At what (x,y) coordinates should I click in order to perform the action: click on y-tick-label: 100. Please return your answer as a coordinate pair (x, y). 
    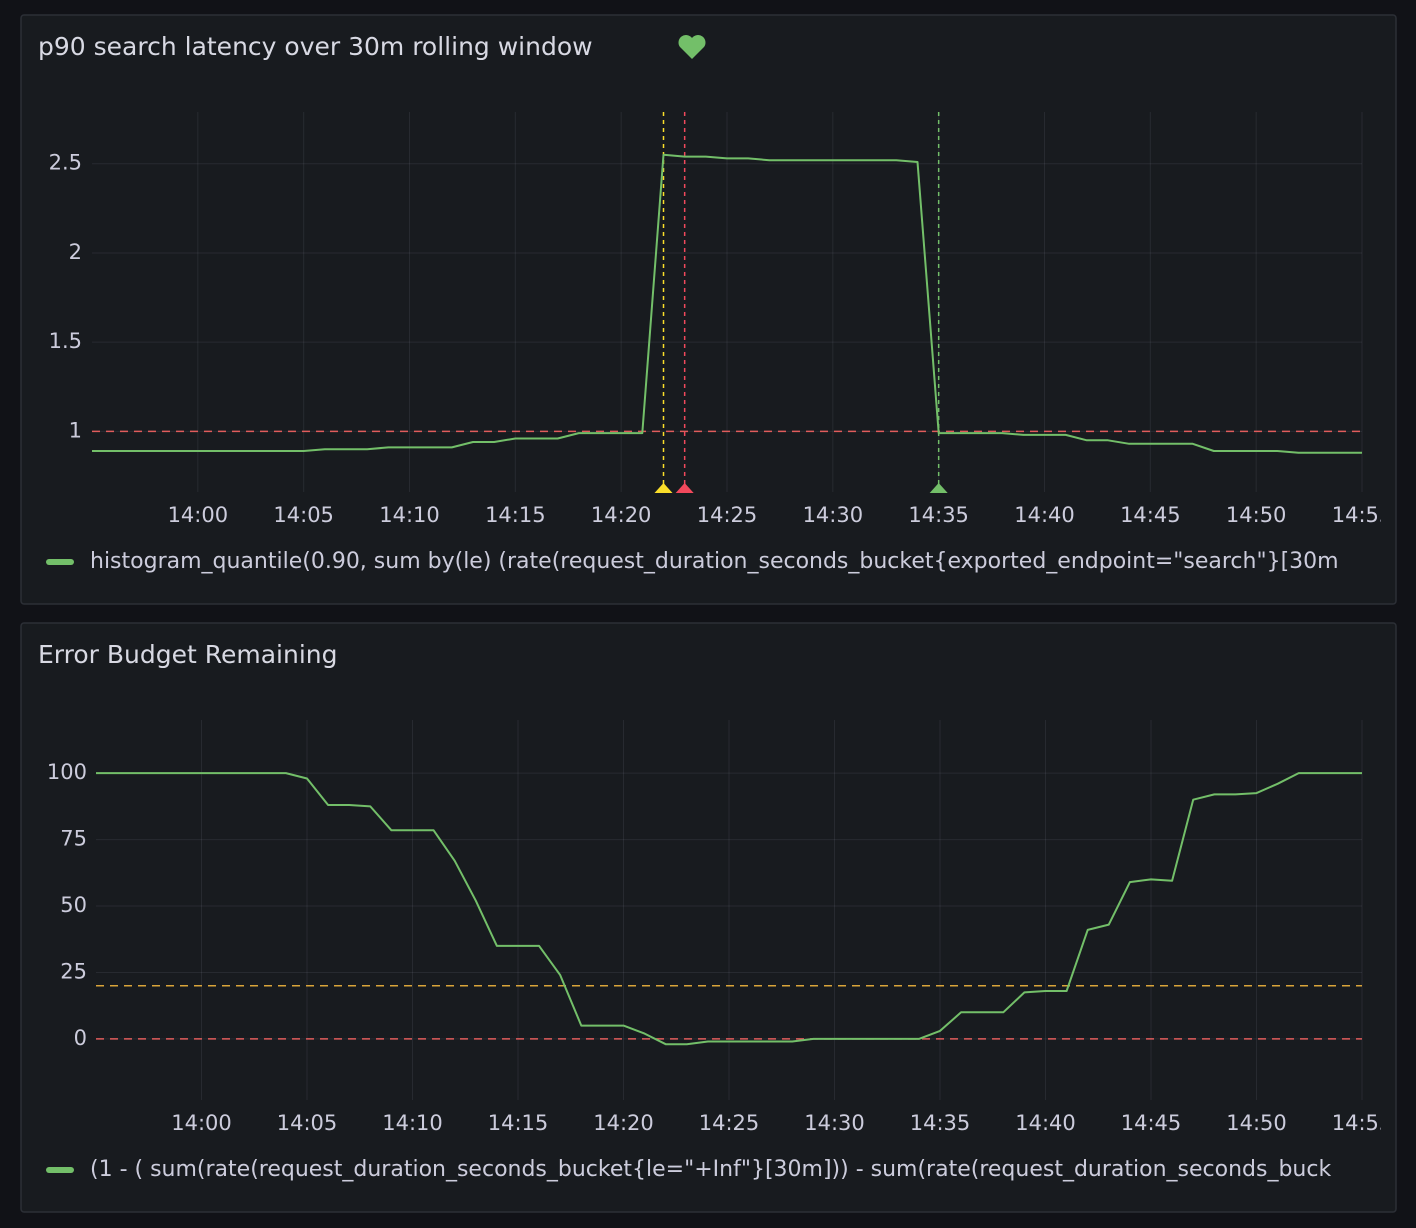
    Looking at the image, I should click on (67, 772).